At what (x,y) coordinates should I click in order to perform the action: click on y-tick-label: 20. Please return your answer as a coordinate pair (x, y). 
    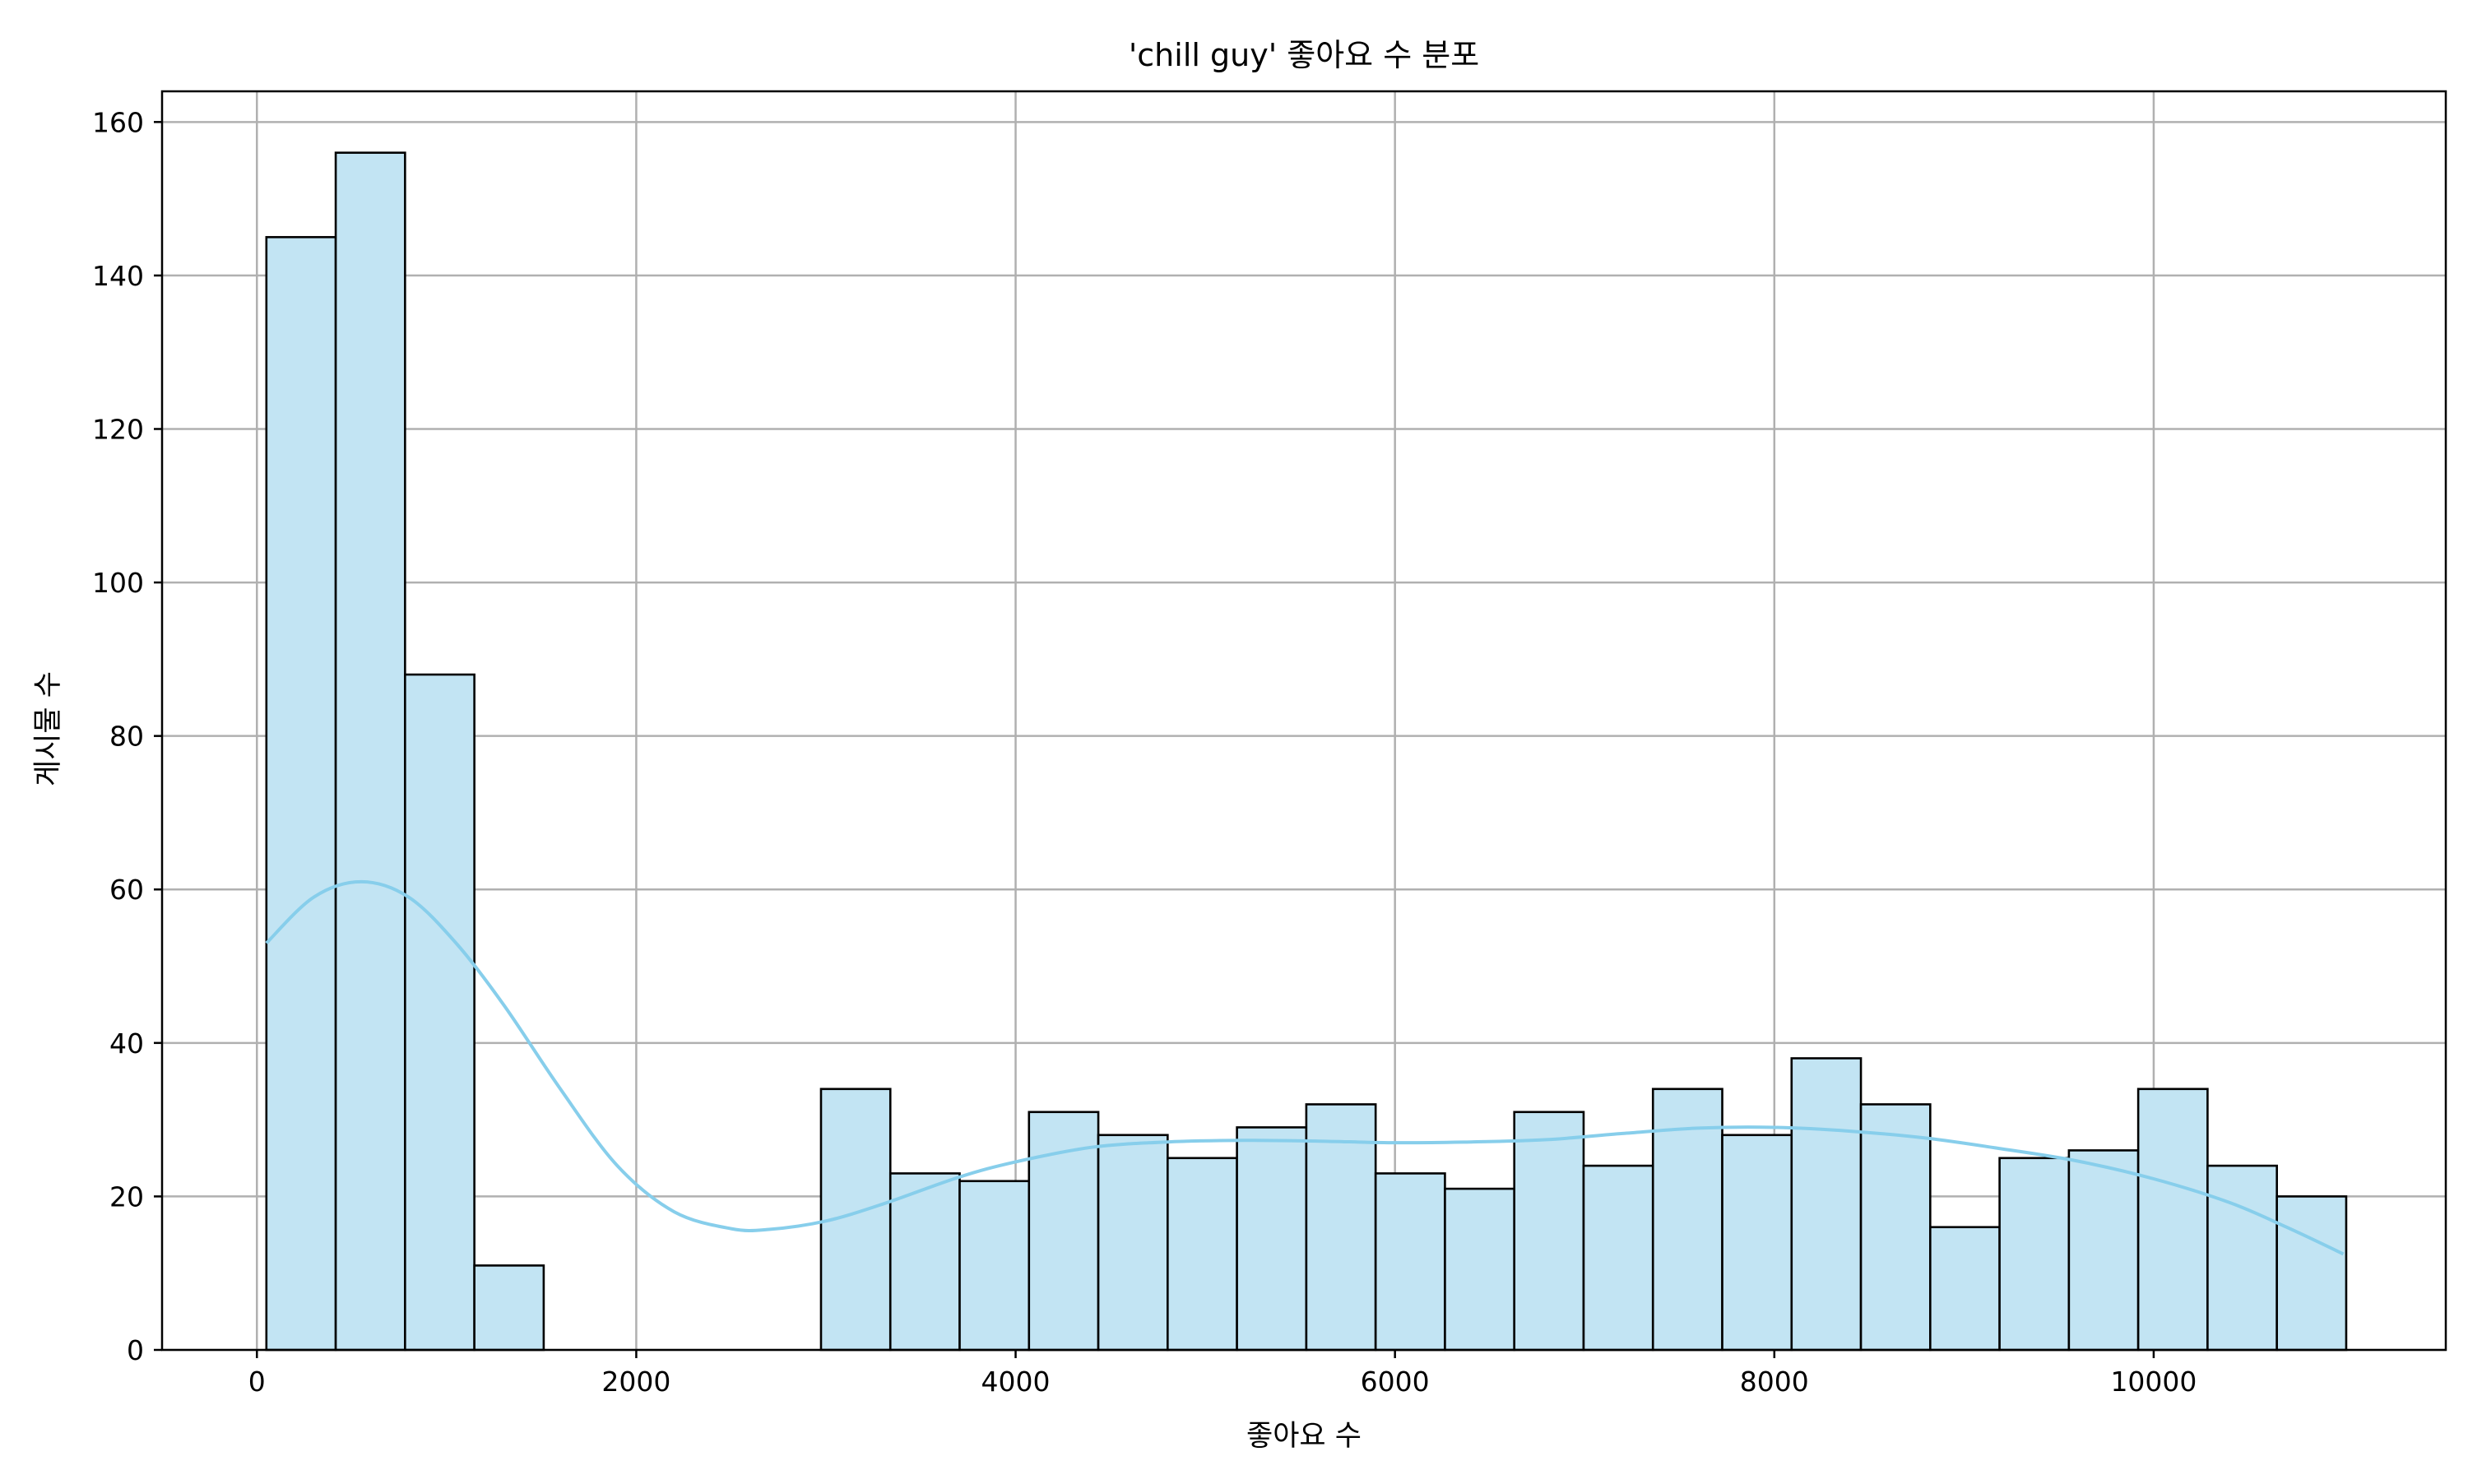
    Looking at the image, I should click on (126, 1196).